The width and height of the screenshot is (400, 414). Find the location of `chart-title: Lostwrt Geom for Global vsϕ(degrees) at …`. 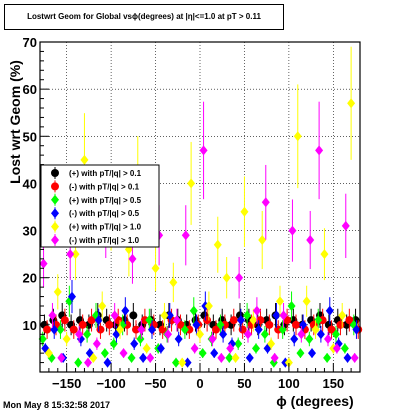

chart-title: Lostwrt Geom for Global vsϕ(degrees) at … is located at coordinates (144, 16).